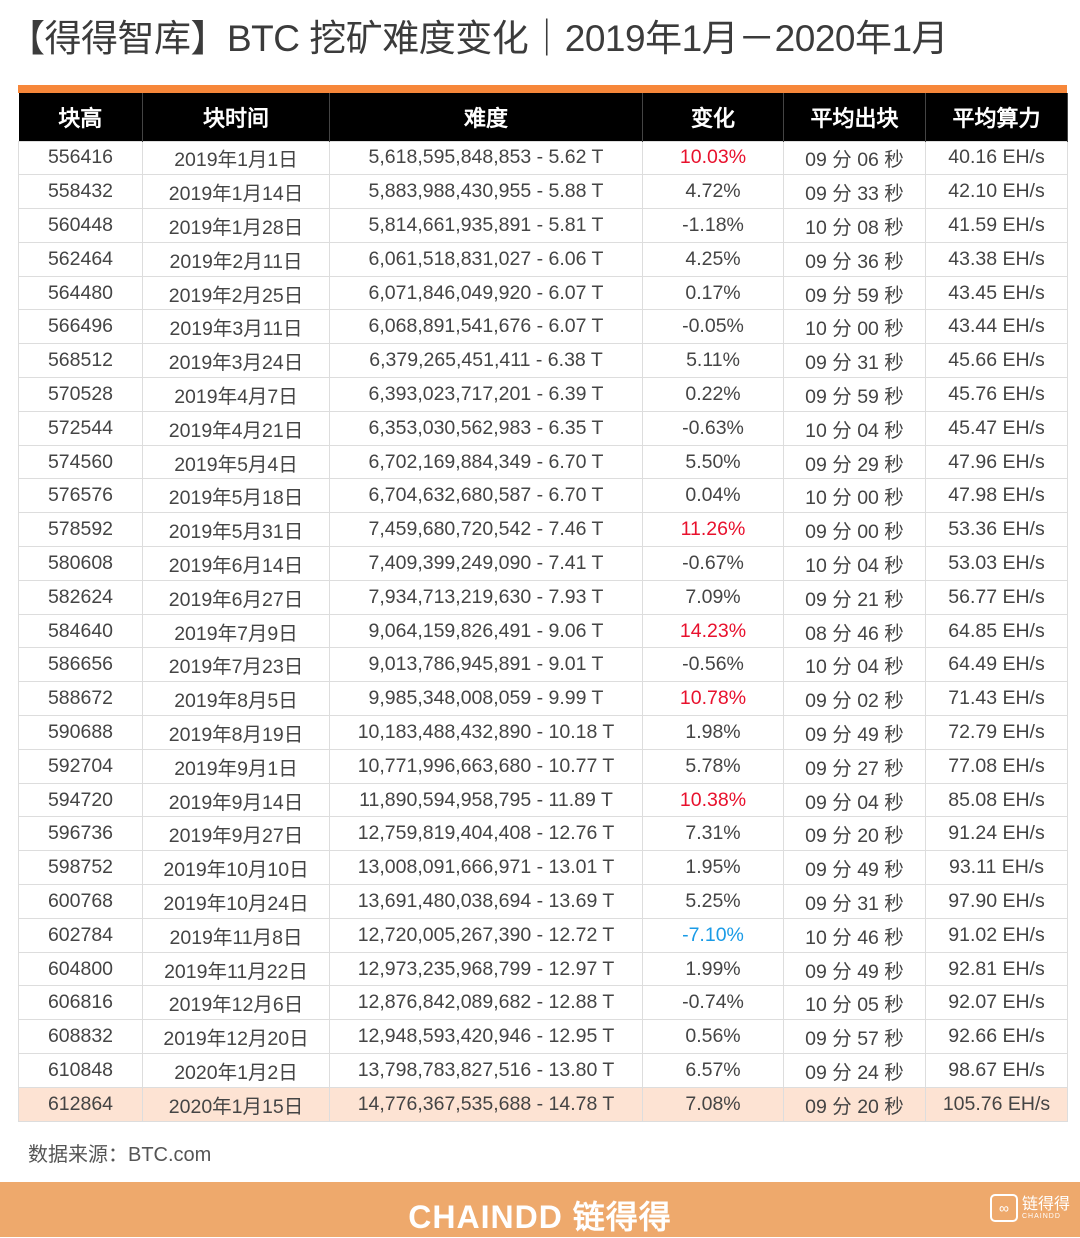 This screenshot has height=1238, width=1080. Describe the element at coordinates (854, 1037) in the screenshot. I see `cell-avg-block-time: 09 分 57 秒` at that location.